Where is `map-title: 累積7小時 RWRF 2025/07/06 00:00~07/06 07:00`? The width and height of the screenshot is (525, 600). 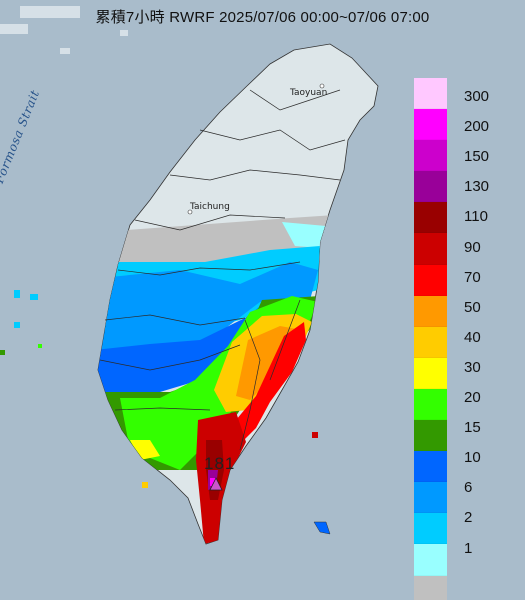 map-title: 累積7小時 RWRF 2025/07/06 00:00~07/06 07:00 is located at coordinates (262, 17).